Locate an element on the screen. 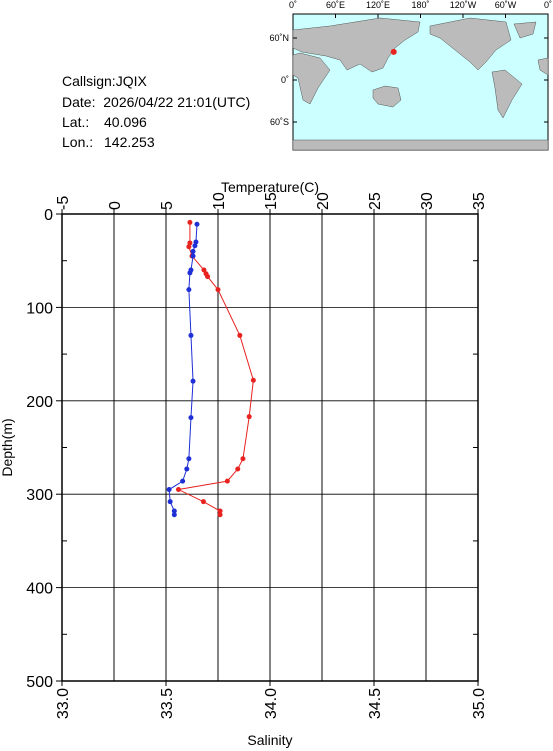 The height and width of the screenshot is (751, 553). map: 0˚ 60˚E 120˚E 180˚ 120˚W 60˚W 0˚ 60˚N 0˚ 60˚S is located at coordinates (410, 75).